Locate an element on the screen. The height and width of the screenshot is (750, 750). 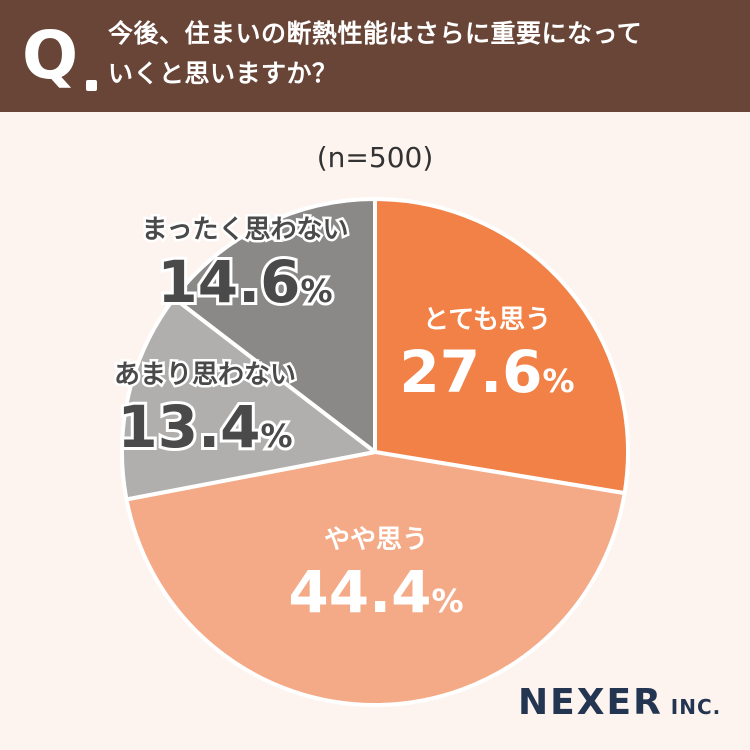
question-text: 今後、住まいの断熱性能はさらに重要になって いくと思いますか？ is located at coordinates (423, 54).